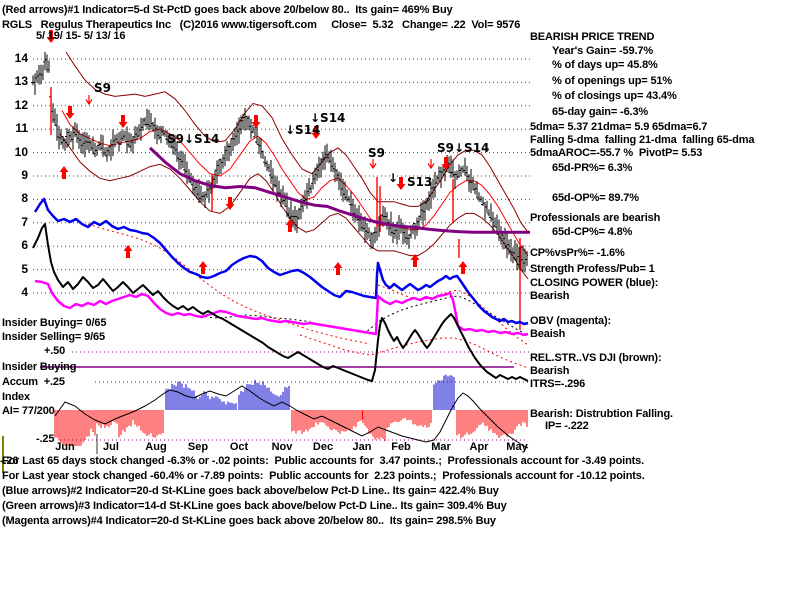  I want to click on y-axis-label: 9, so click(24, 175).